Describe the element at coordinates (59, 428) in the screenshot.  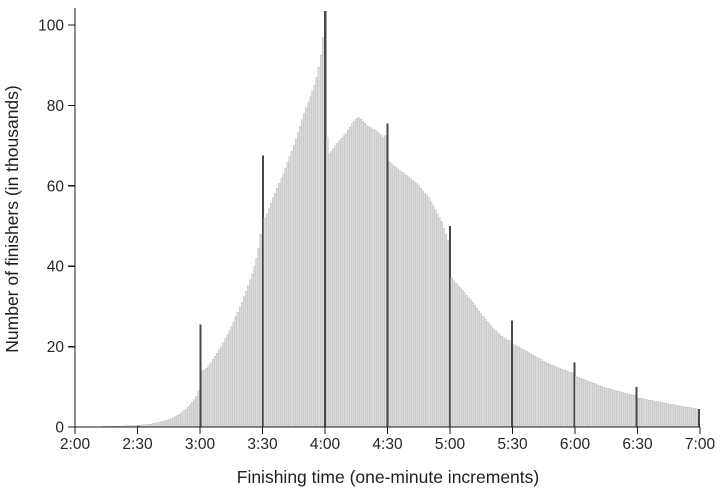
I see `y-tick-label: 0` at that location.